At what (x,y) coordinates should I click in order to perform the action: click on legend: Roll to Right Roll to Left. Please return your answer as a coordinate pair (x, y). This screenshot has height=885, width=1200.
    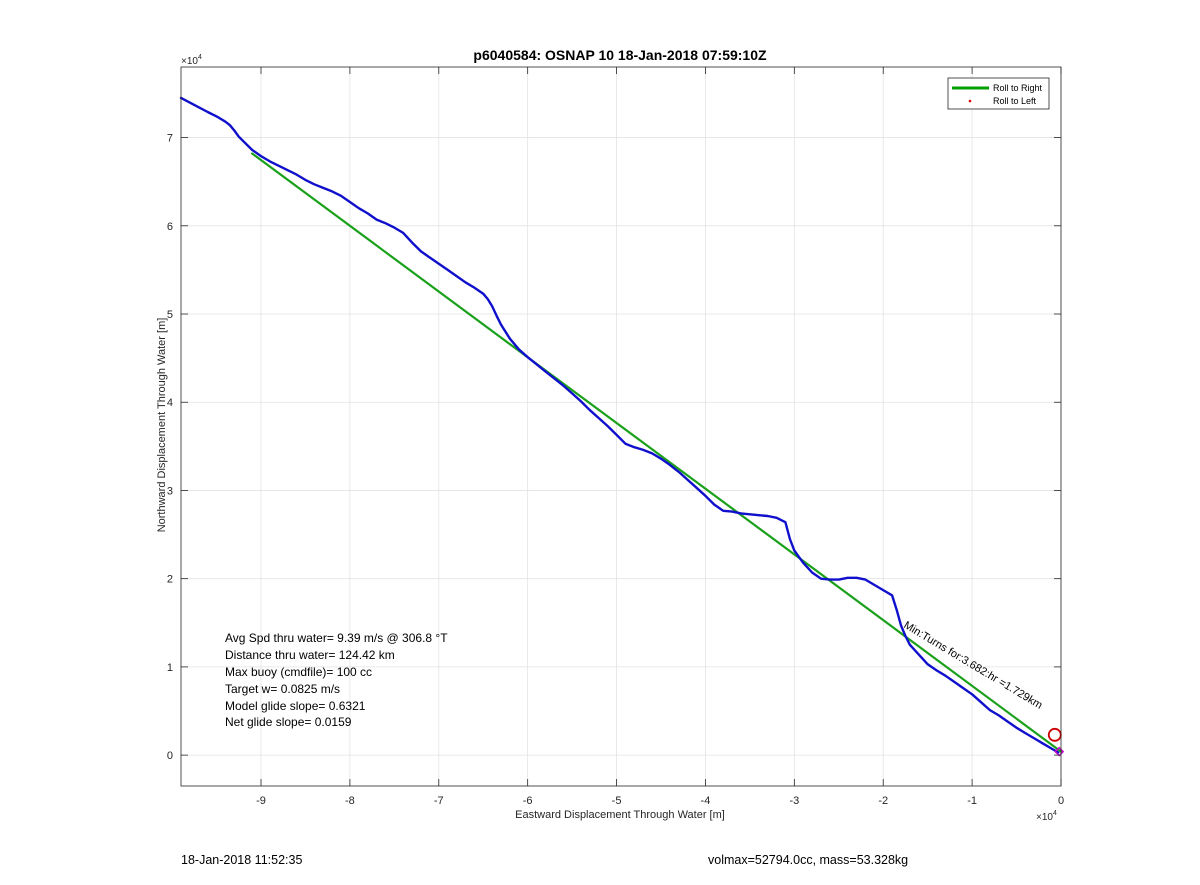
    Looking at the image, I should click on (998, 93).